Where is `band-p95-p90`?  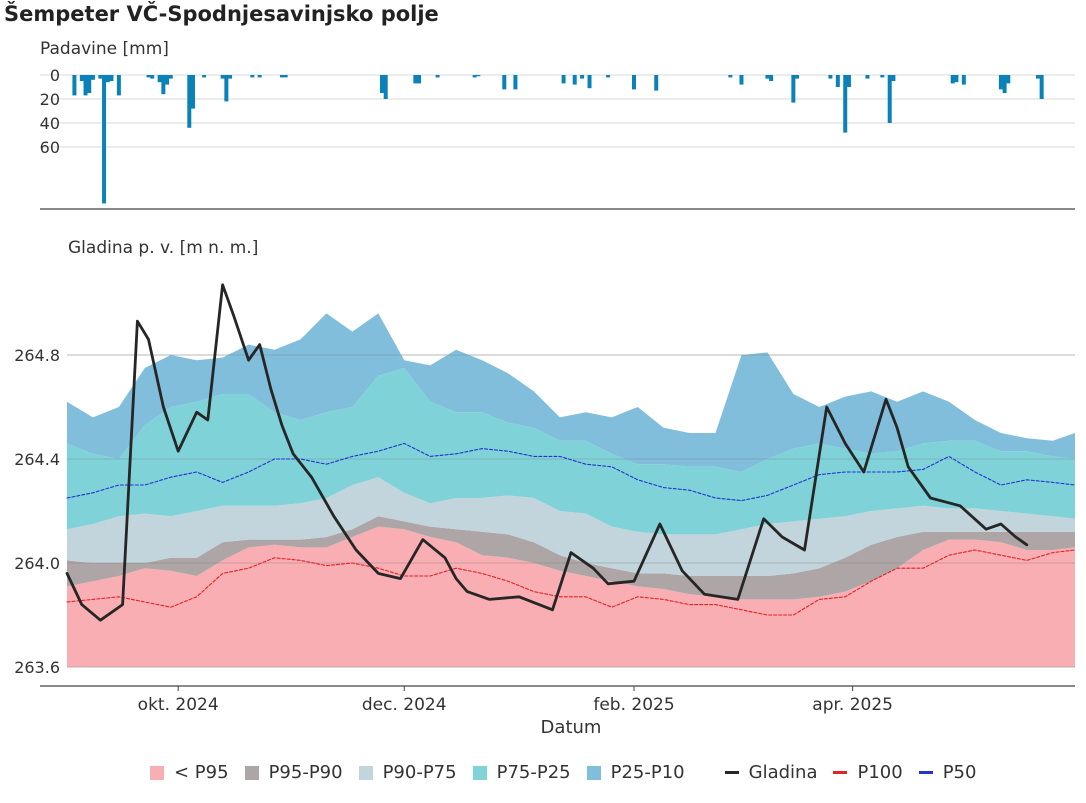 band-p95-p90 is located at coordinates (571, 558).